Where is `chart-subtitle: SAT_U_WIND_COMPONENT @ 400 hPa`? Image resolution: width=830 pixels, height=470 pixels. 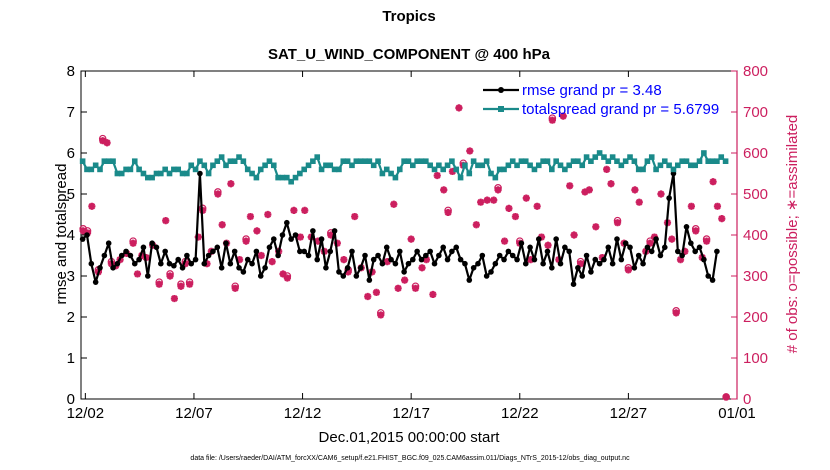
chart-subtitle: SAT_U_WIND_COMPONENT @ 400 hPa is located at coordinates (409, 54).